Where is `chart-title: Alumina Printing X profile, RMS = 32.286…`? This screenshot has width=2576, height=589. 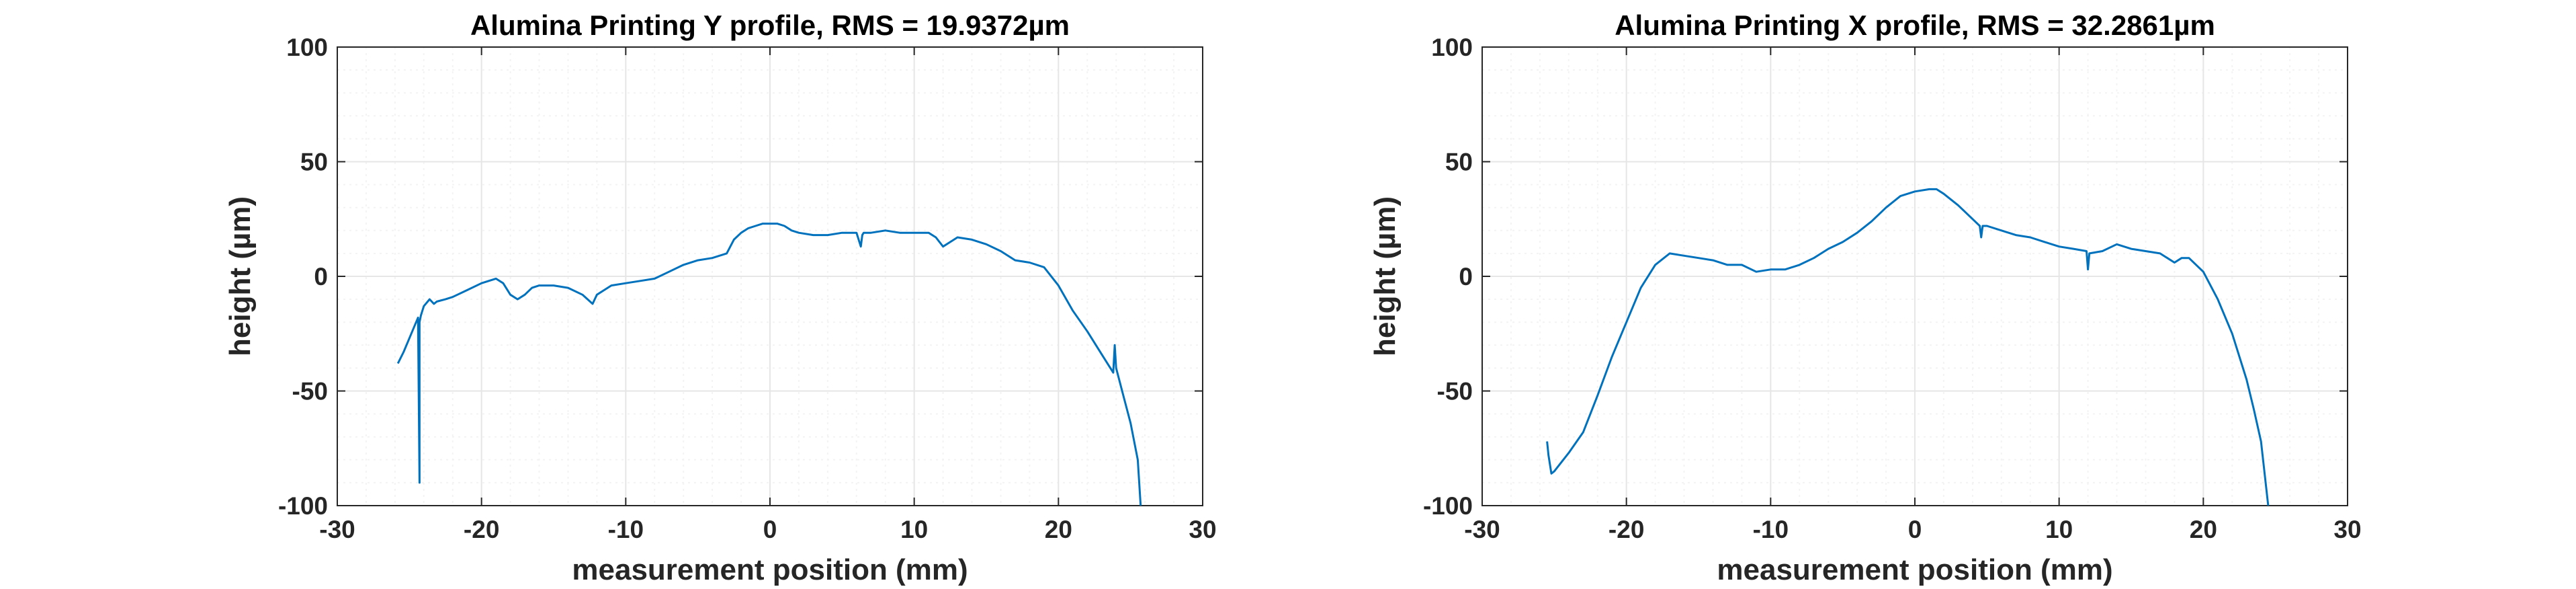 chart-title: Alumina Printing X profile, RMS = 32.286… is located at coordinates (1915, 25).